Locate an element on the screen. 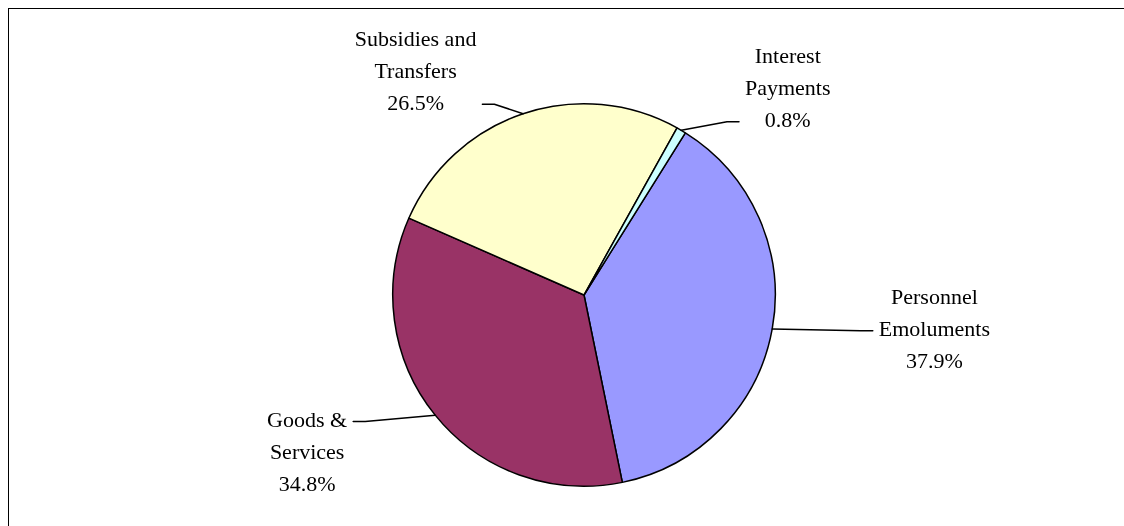 The height and width of the screenshot is (526, 1124). data-label: 26.5% is located at coordinates (415, 103).